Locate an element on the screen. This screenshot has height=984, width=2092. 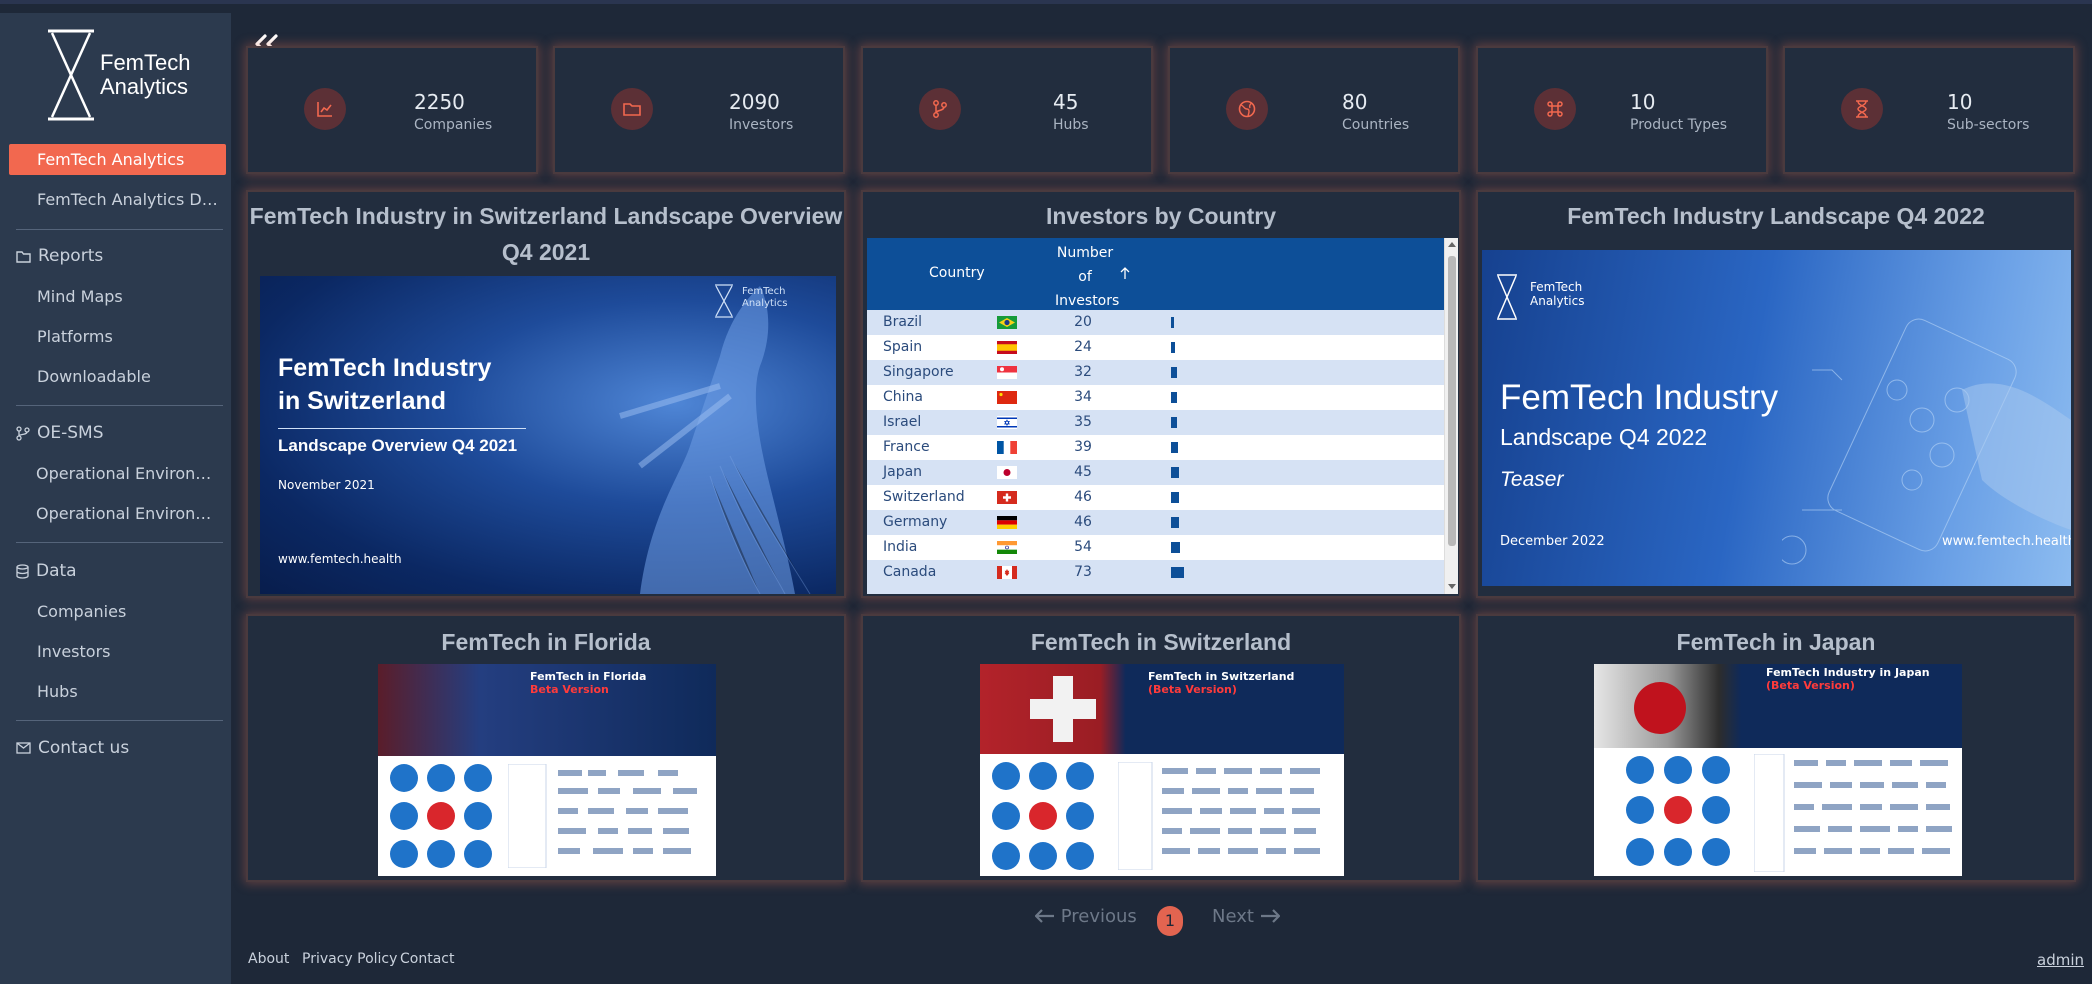
thumbnail-banner is located at coordinates (547, 710).